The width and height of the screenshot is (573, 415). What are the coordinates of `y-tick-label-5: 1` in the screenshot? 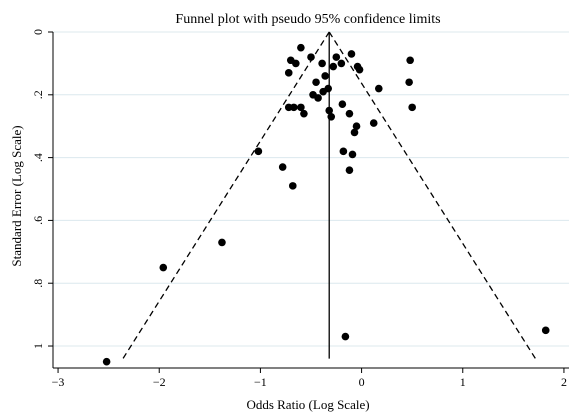 It's located at (38, 346).